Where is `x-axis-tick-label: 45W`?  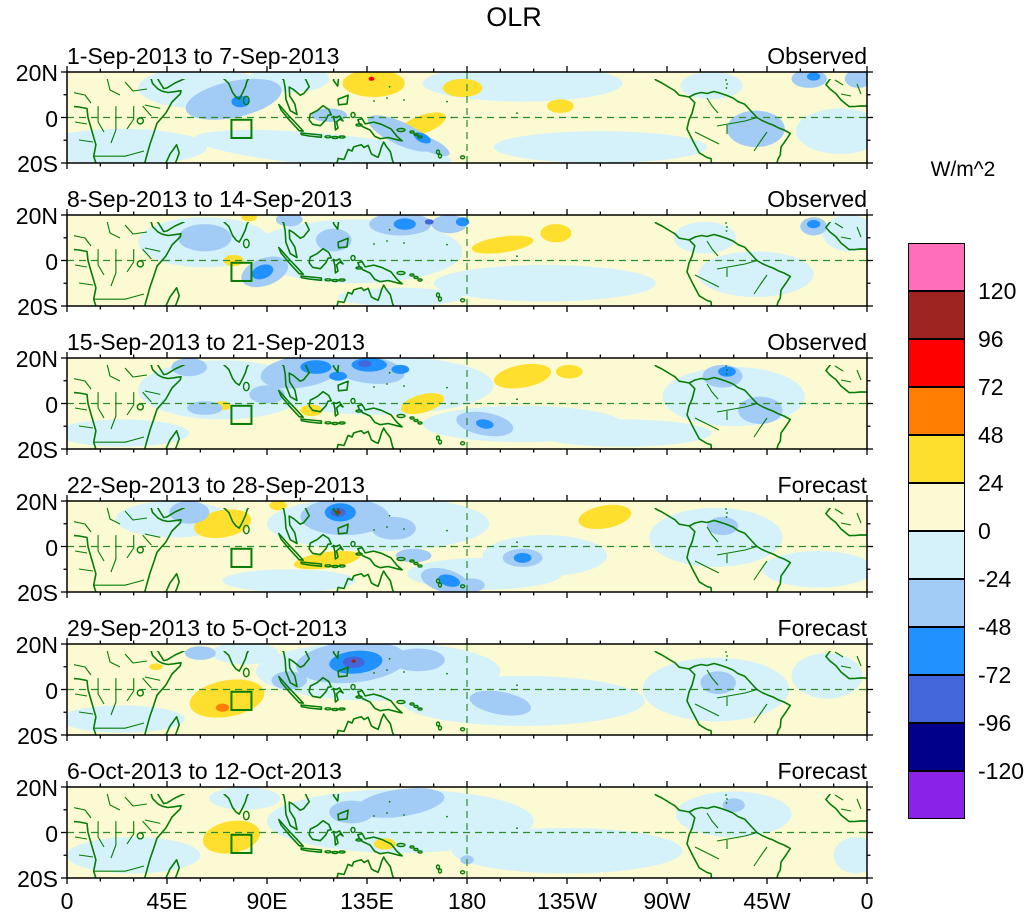
x-axis-tick-label: 45W is located at coordinates (767, 901).